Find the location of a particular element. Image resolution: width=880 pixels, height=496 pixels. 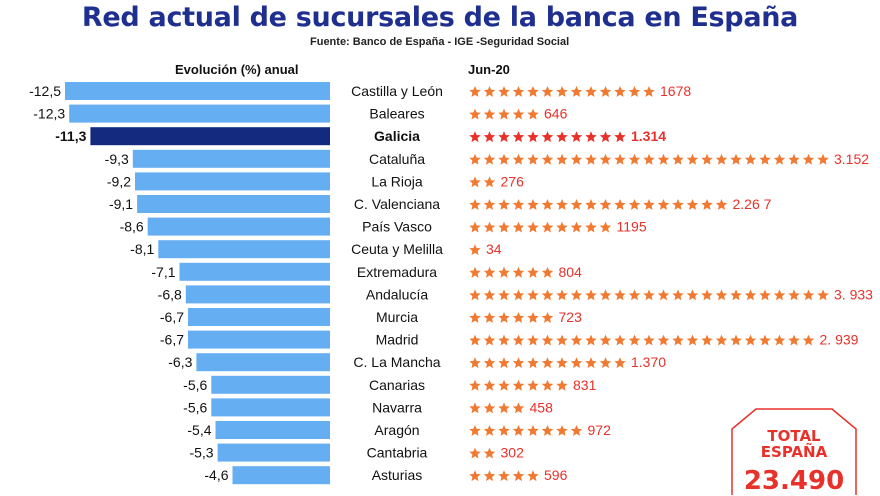

branch-count-label: 3.152 is located at coordinates (851, 159).